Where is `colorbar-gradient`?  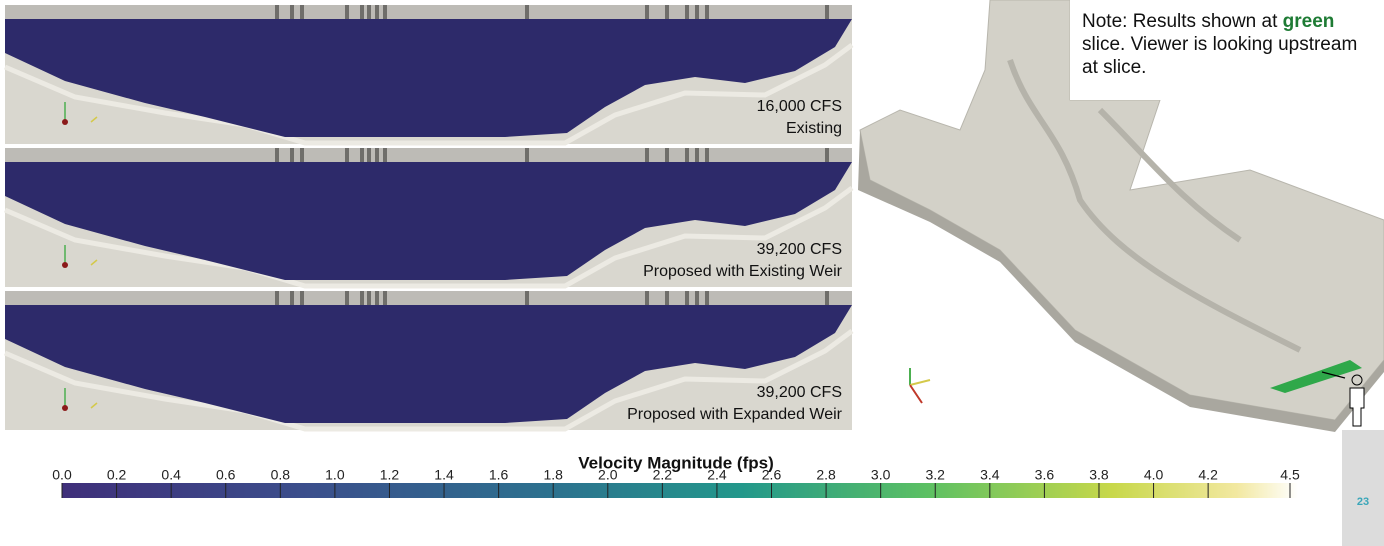 colorbar-gradient is located at coordinates (680, 490).